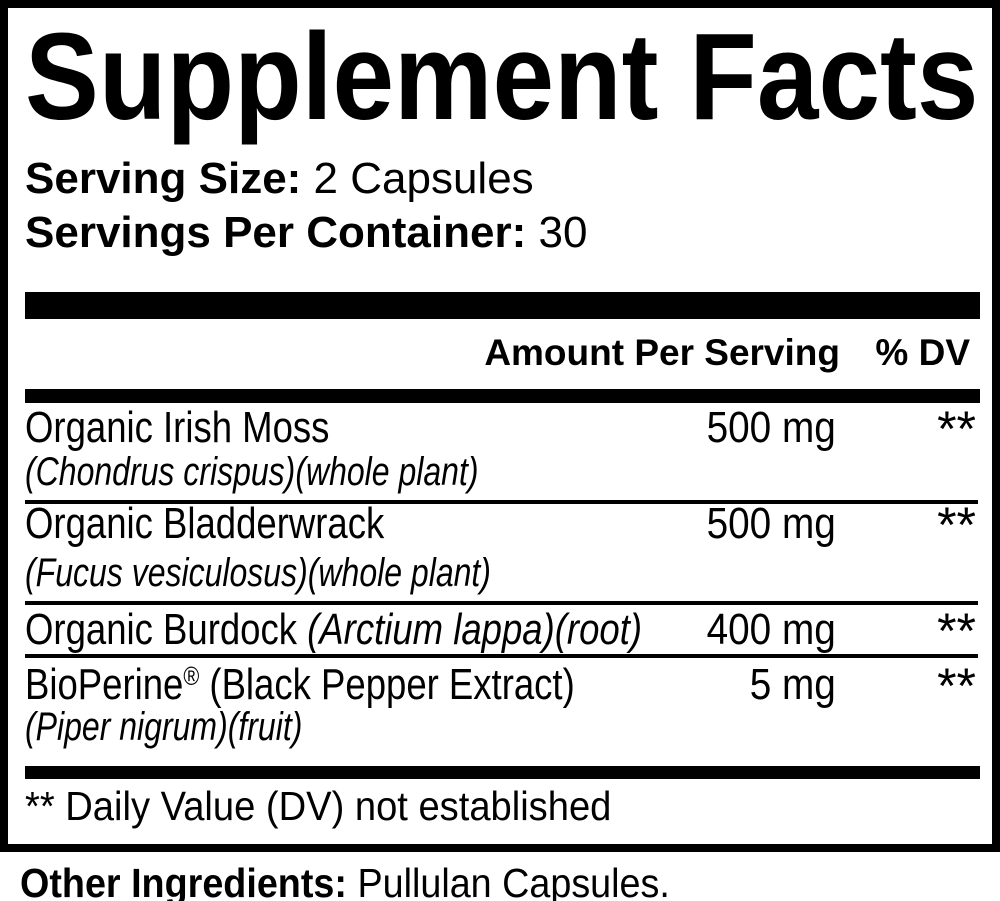  I want to click on ingredient-name-detail: (Black Pepper Extract), so click(392, 684).